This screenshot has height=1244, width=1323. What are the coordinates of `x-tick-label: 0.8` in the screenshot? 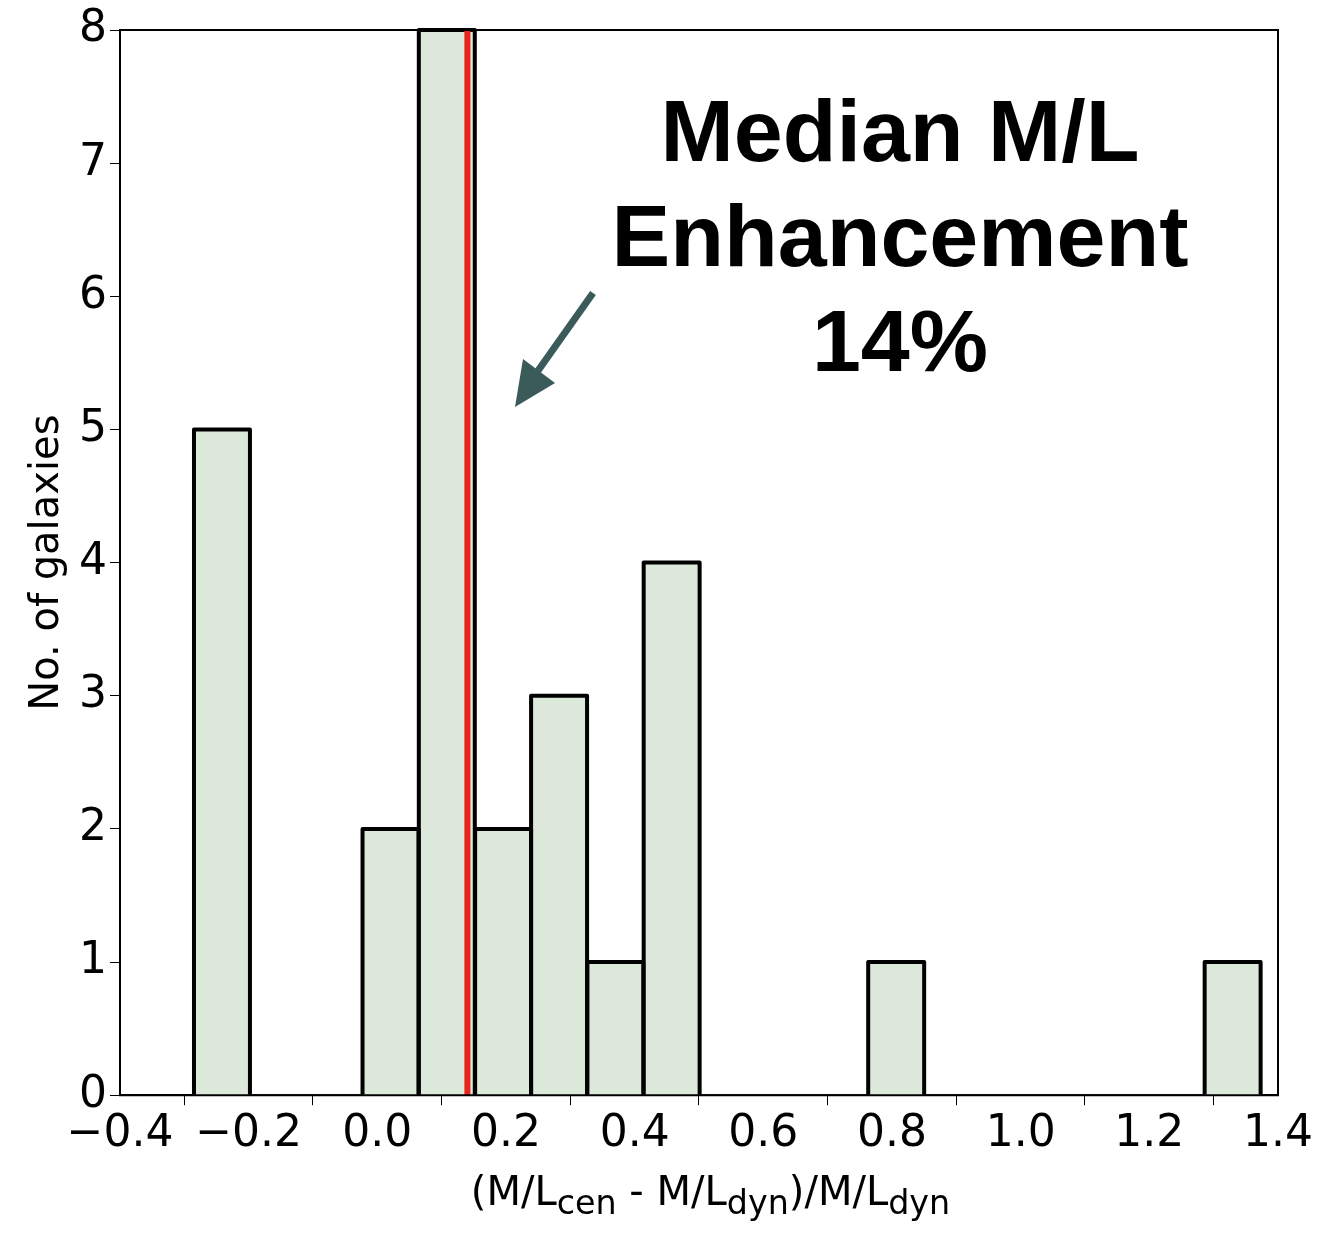 It's located at (892, 1131).